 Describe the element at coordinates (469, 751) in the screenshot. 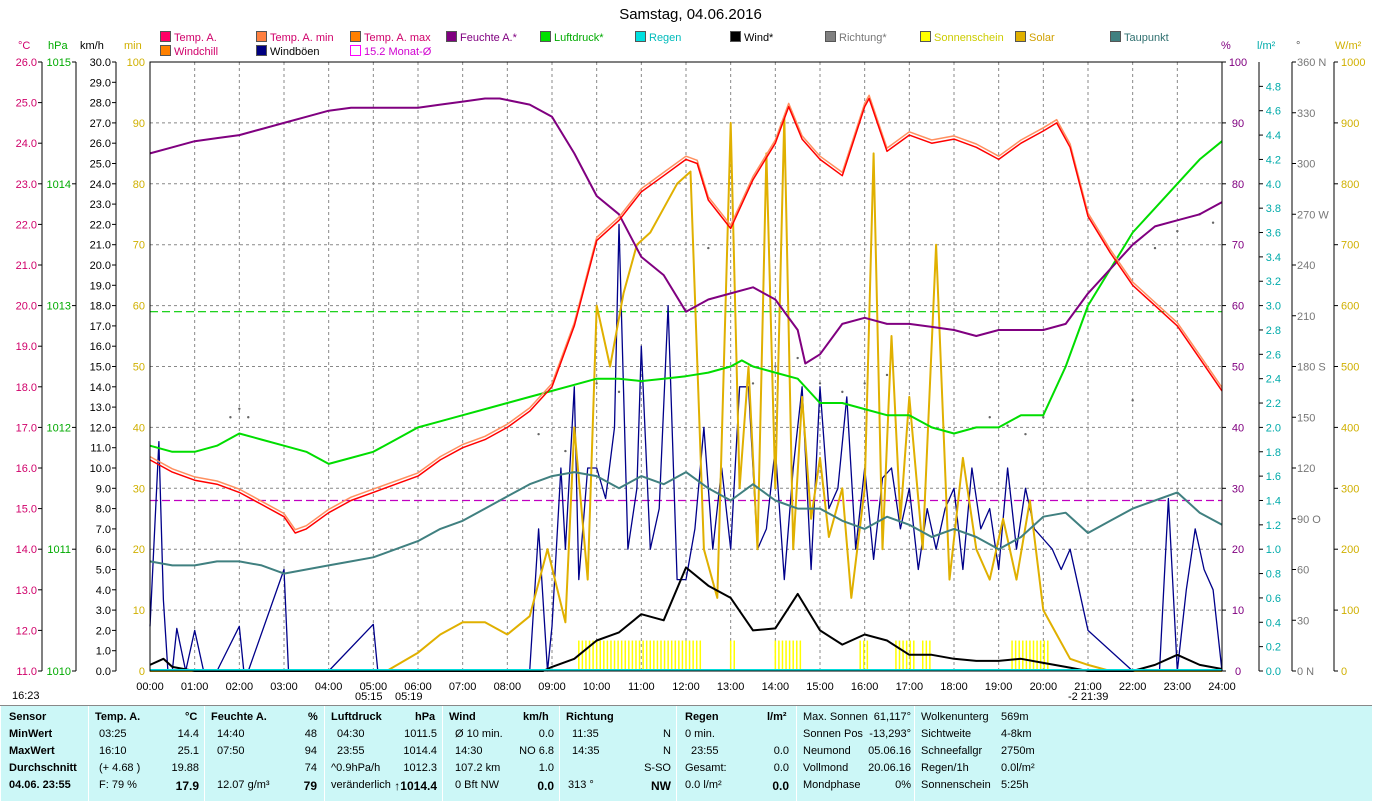

I see `wind-max-time: 14:30` at that location.